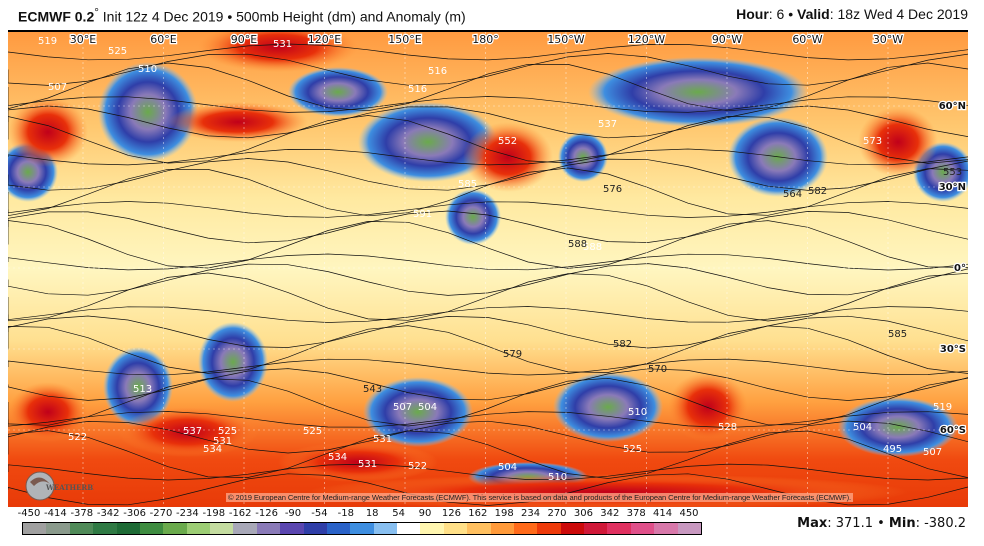  What do you see at coordinates (902, 523) in the screenshot?
I see `min-label: Min` at bounding box center [902, 523].